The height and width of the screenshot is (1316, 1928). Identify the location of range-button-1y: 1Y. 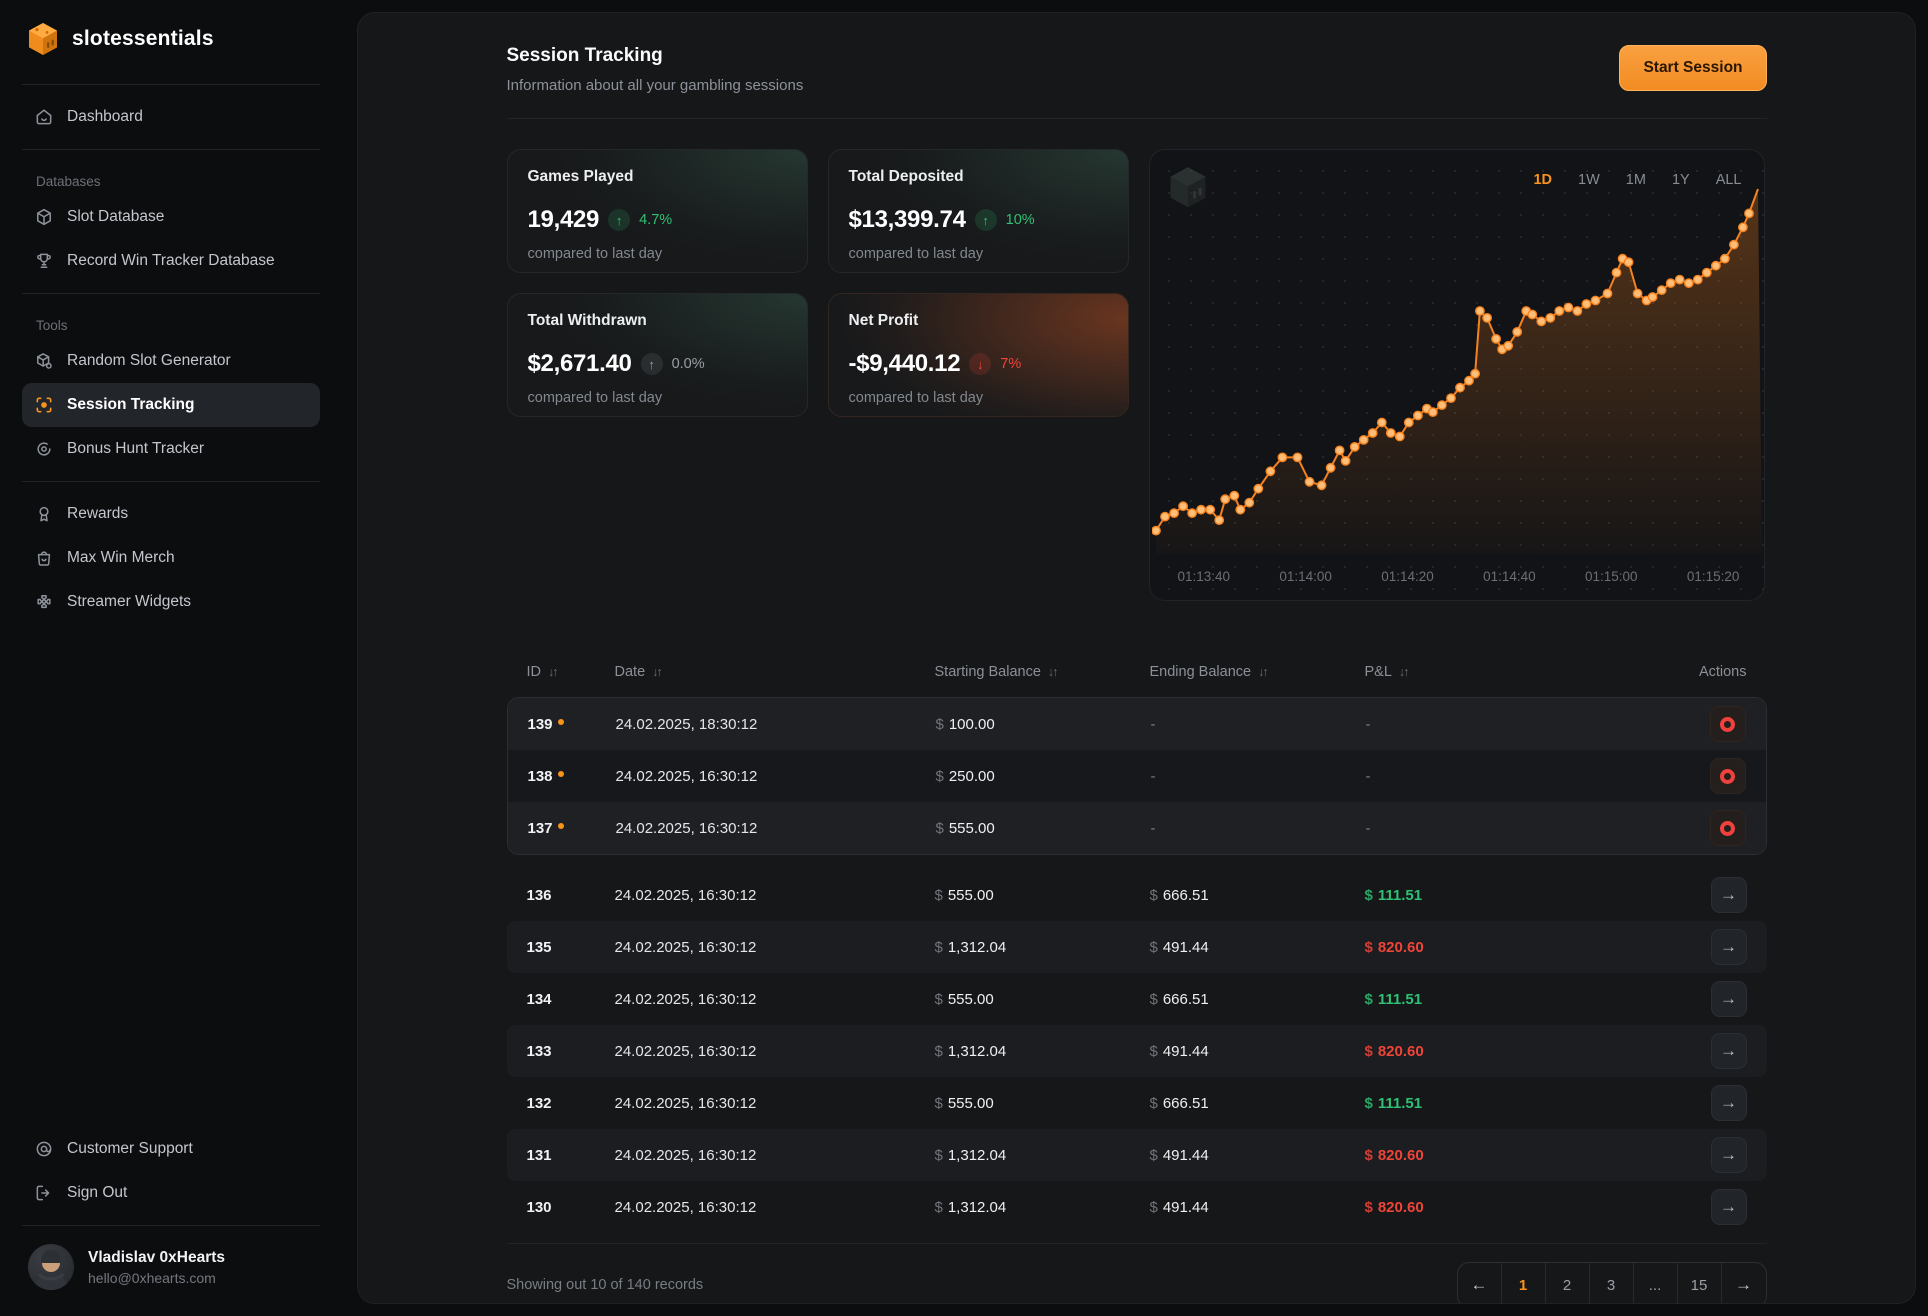
(1680, 180).